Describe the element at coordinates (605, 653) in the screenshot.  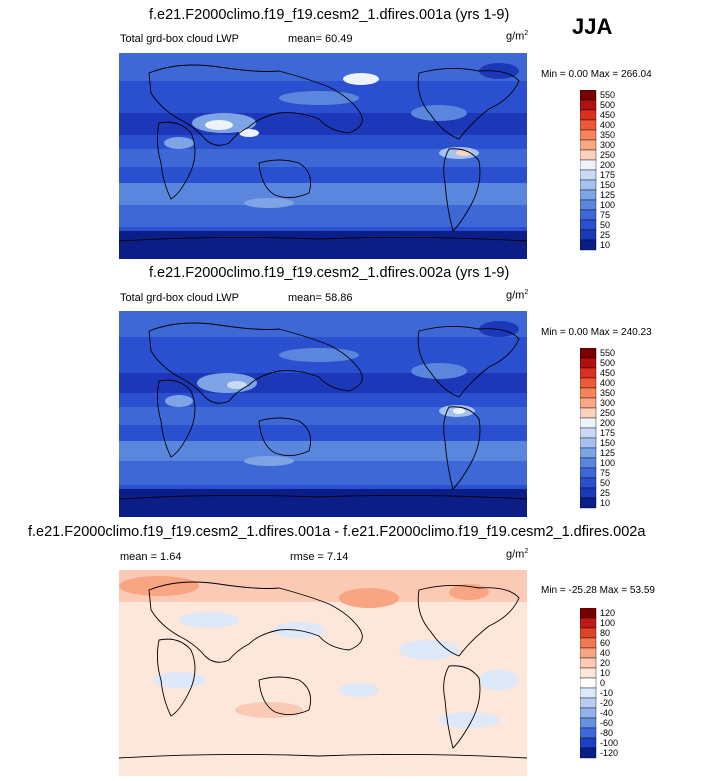
I see `colorbar-label: 40` at that location.